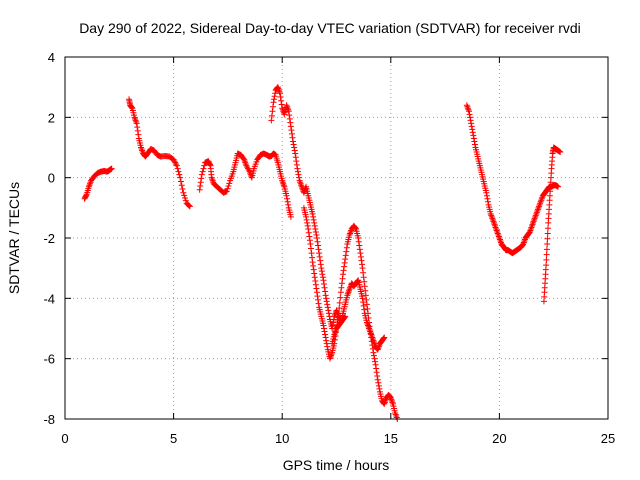 This screenshot has width=640, height=480. I want to click on y-tick-label: 2, so click(51, 117).